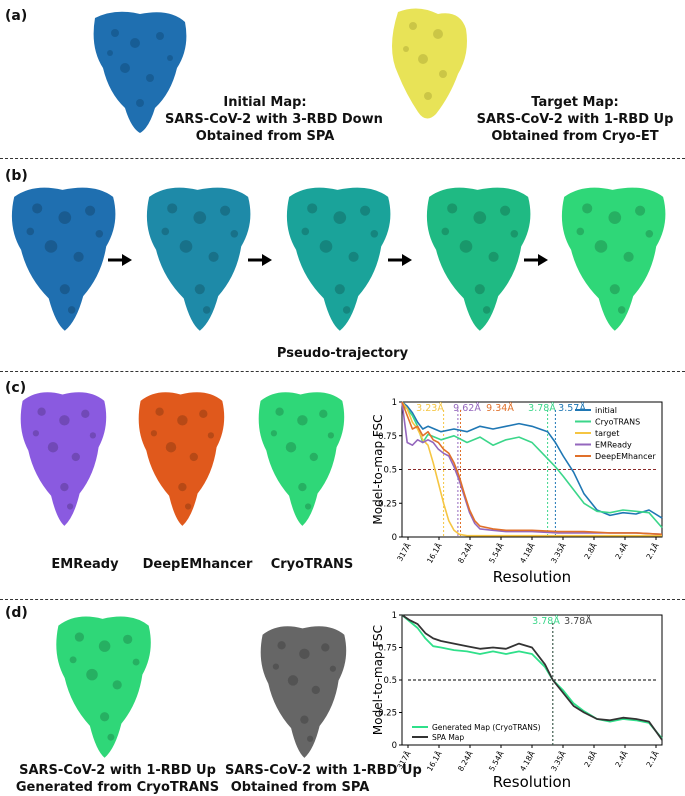 The width and height of the screenshot is (685, 796). Describe the element at coordinates (103, 687) in the screenshot. I see `generated-map-image` at that location.